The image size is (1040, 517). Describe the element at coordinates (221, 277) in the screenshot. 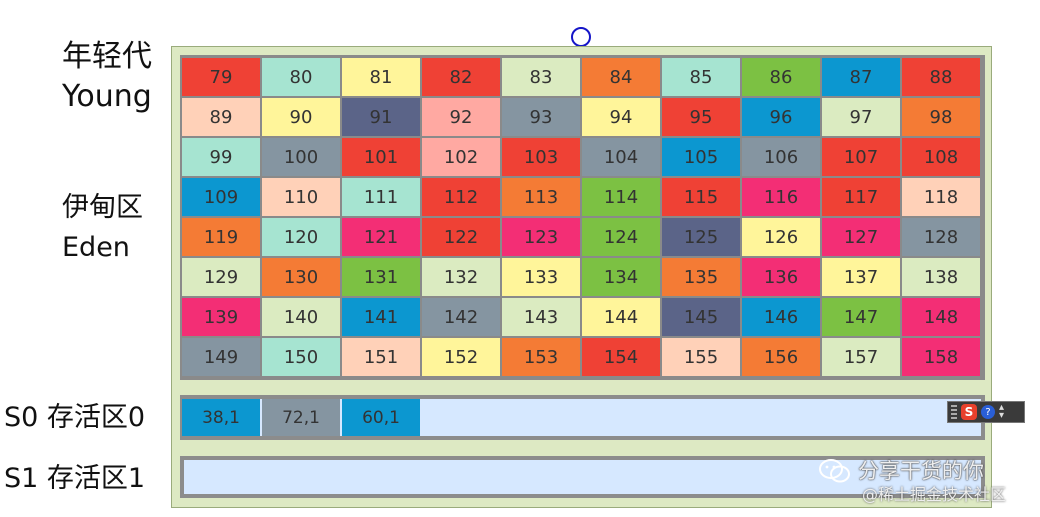

I see `eden-cell: 129` at that location.